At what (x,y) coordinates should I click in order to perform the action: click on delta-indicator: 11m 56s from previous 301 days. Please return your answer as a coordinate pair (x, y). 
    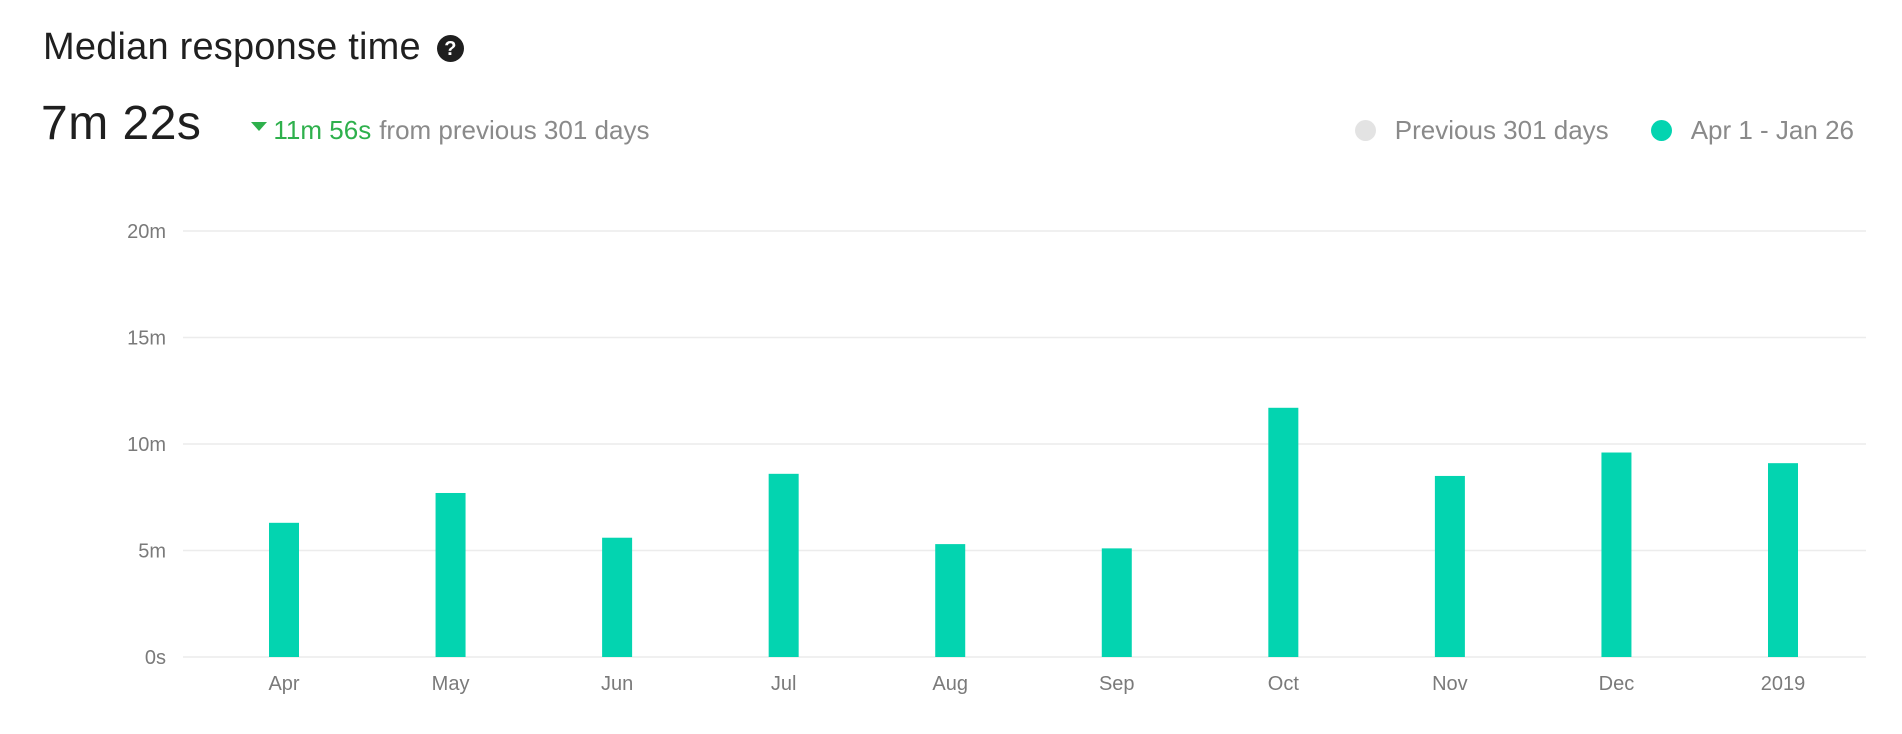
    Looking at the image, I should click on (450, 130).